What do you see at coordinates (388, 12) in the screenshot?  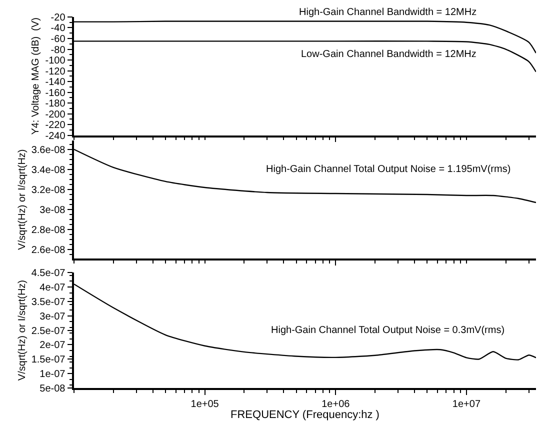 I see `annotation: High-Gain Channel Bandwidth = 12MHz` at bounding box center [388, 12].